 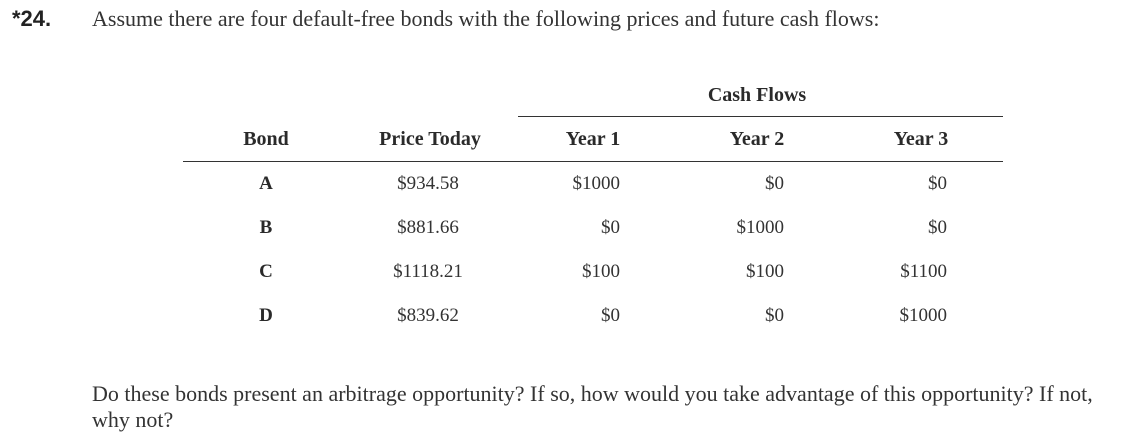 I want to click on table-row-year2: $100, so click(x=765, y=271).